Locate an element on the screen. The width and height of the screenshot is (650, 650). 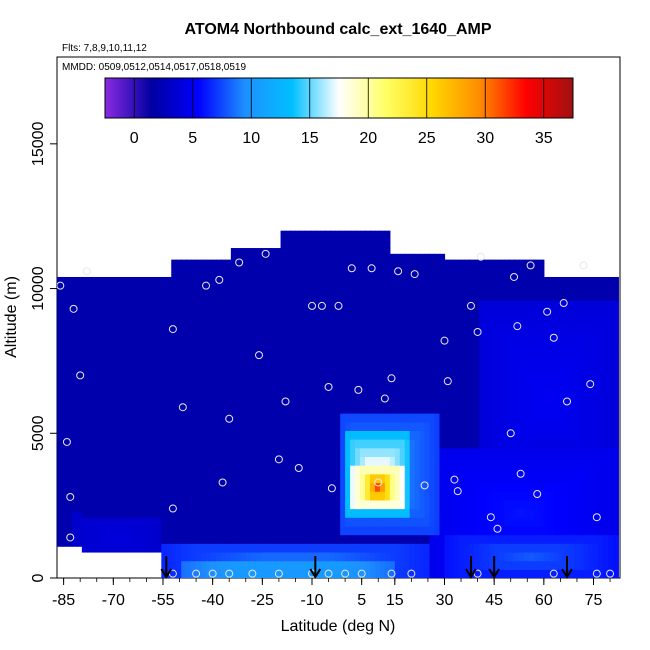
colorbar-tick-label: 25 is located at coordinates (427, 138).